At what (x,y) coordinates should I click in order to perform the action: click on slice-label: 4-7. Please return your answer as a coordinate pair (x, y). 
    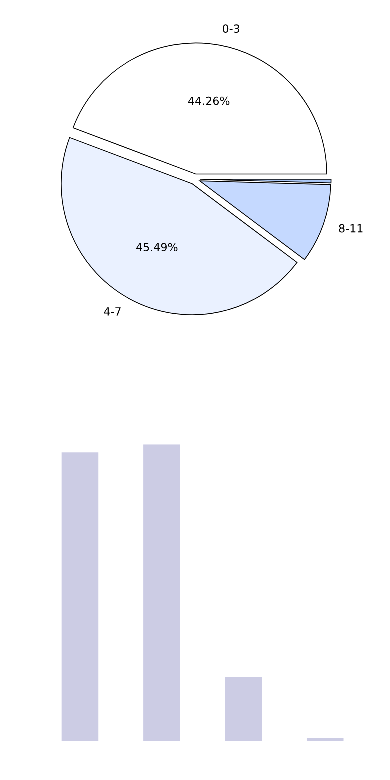
    Looking at the image, I should click on (112, 312).